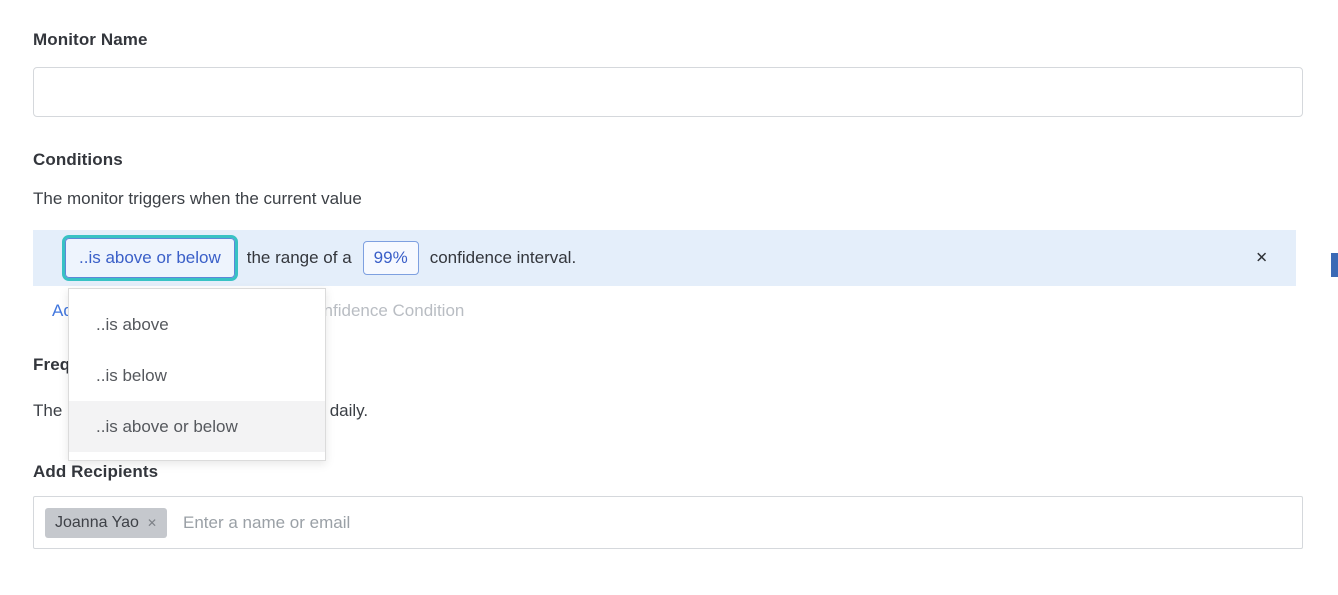  I want to click on recipient-tag-name: Joanna Yao, so click(97, 522).